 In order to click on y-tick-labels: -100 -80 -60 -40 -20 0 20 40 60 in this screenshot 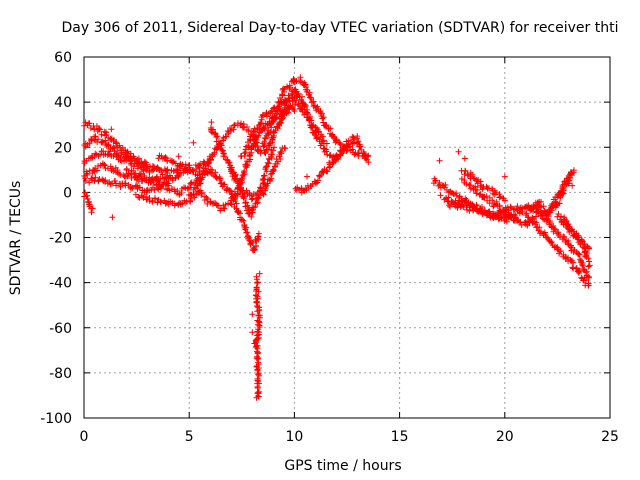, I will do `click(56, 238)`.